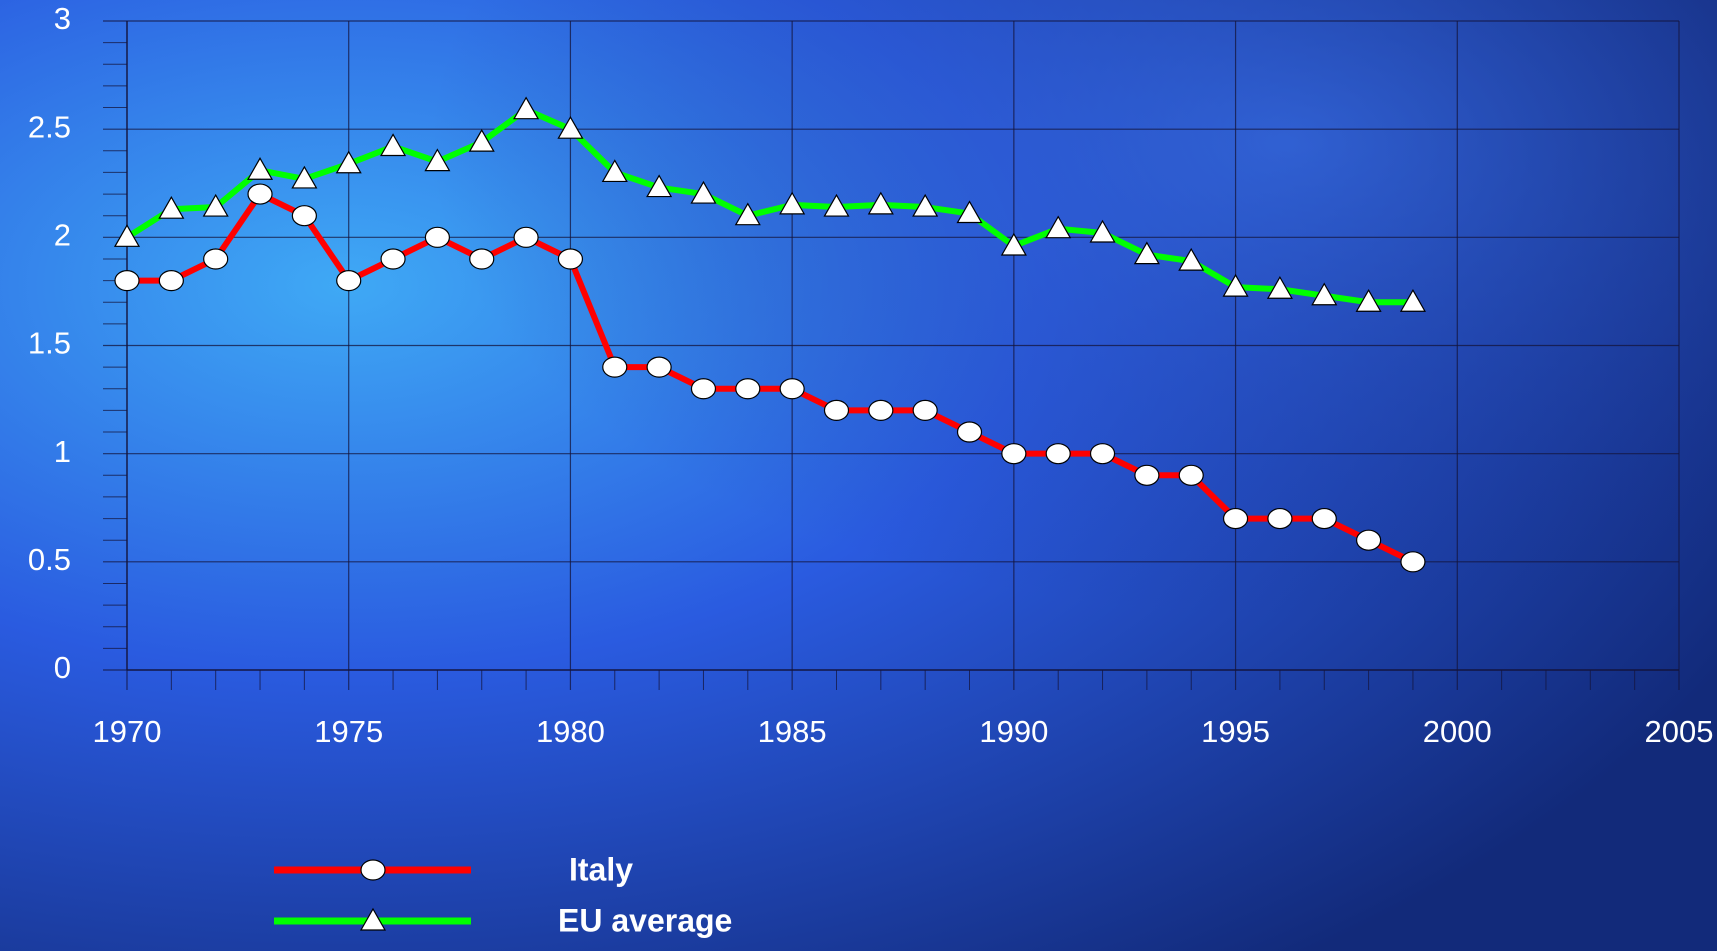 This screenshot has height=951, width=1717. I want to click on x-tick-label: 1970, so click(127, 731).